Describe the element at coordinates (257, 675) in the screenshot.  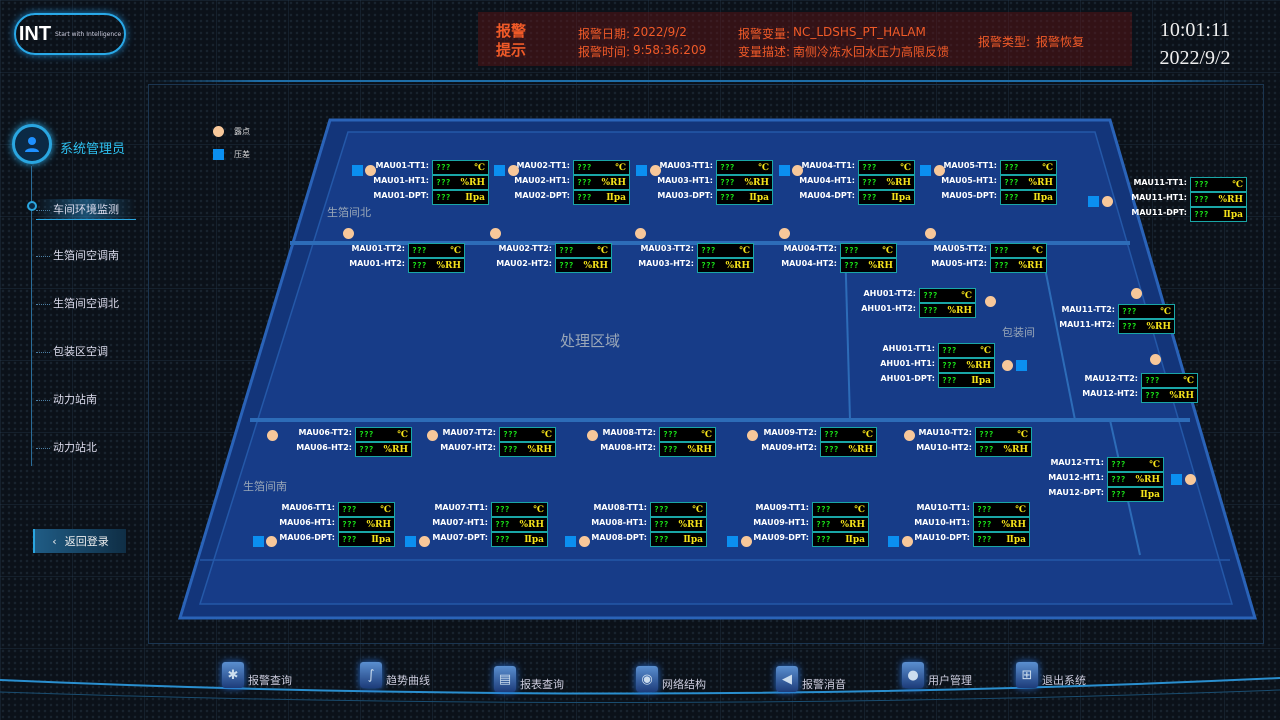
I see `footer-button: ✱ 报警查询` at that location.